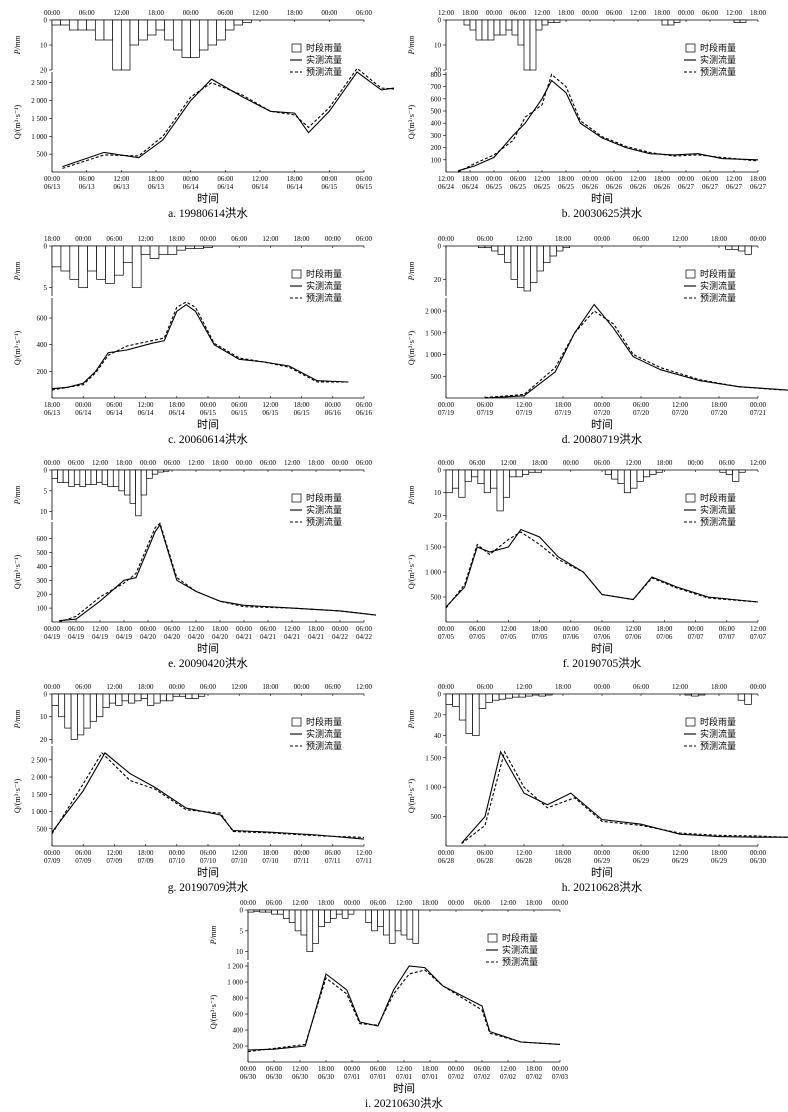 The width and height of the screenshot is (788, 1112). What do you see at coordinates (436, 598) in the screenshot?
I see `q-tick-label: 500` at bounding box center [436, 598].